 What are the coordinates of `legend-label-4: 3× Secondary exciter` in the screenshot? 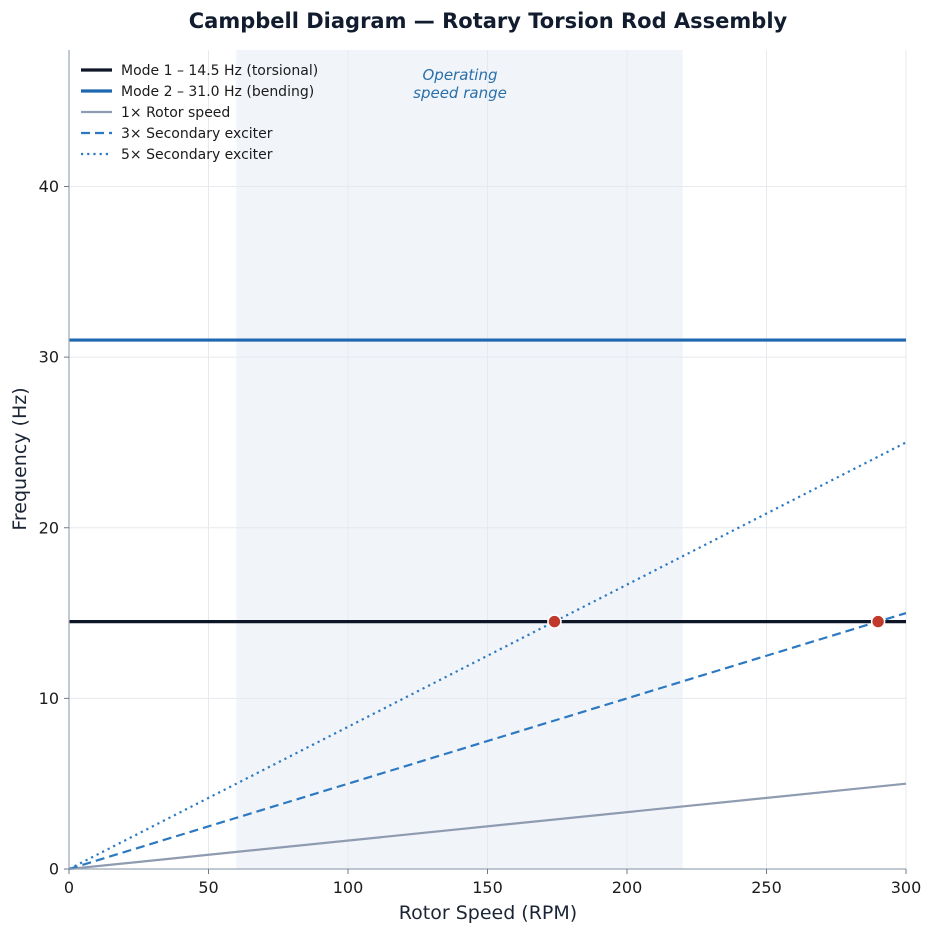 It's located at (197, 134).